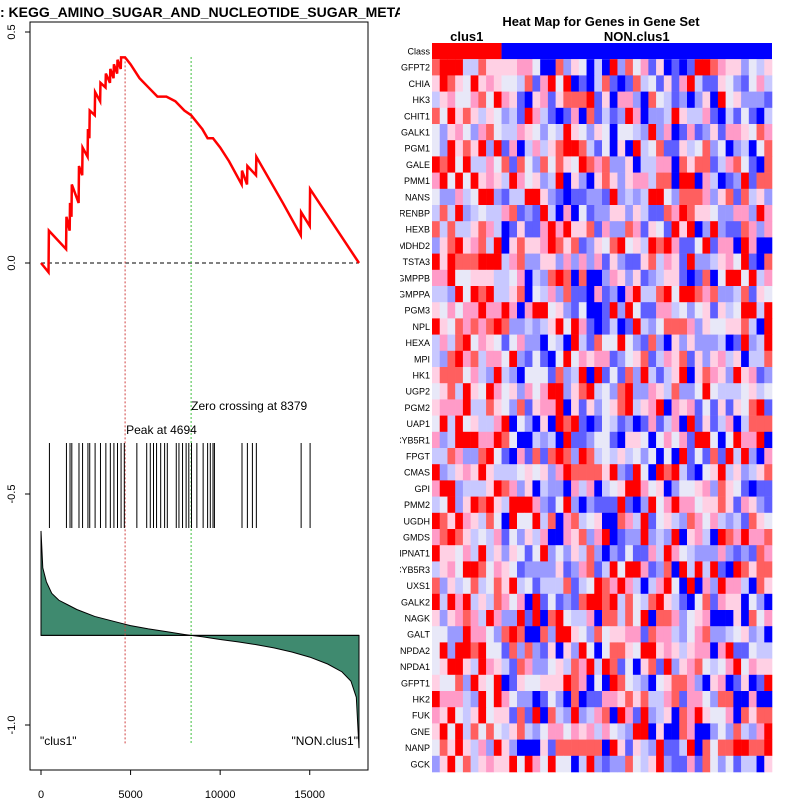 This screenshot has height=800, width=800. What do you see at coordinates (12, 725) in the screenshot?
I see `y-tick-label: -1.0` at bounding box center [12, 725].